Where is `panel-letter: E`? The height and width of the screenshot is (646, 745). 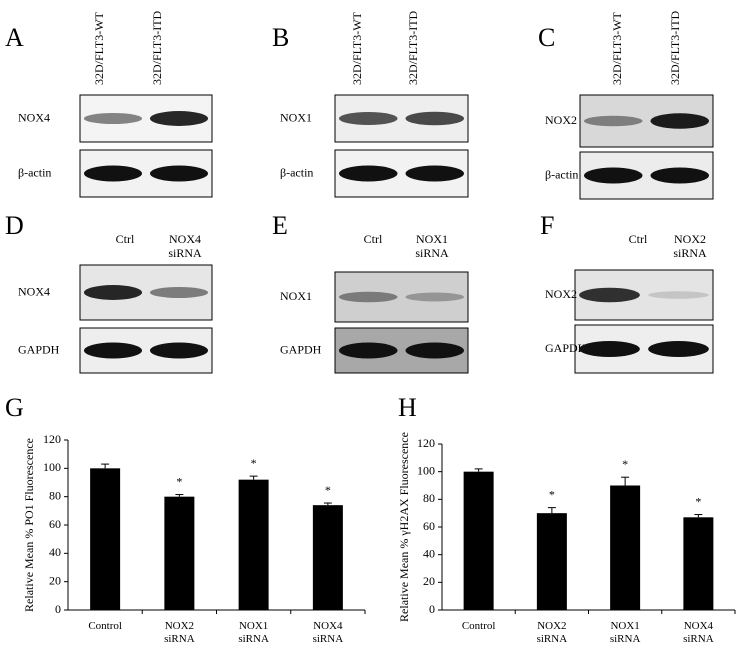 panel-letter: E is located at coordinates (280, 225).